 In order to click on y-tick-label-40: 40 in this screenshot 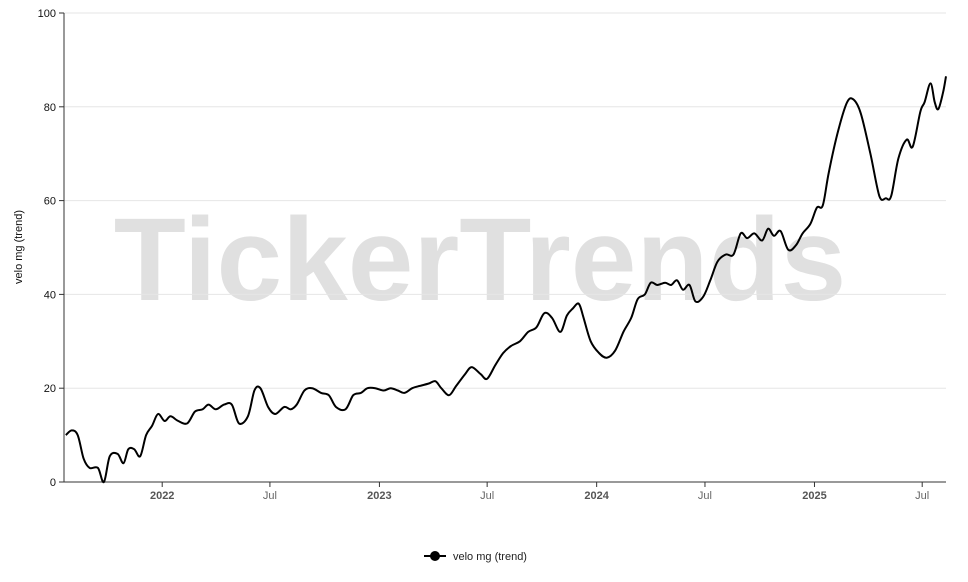, I will do `click(50, 295)`.